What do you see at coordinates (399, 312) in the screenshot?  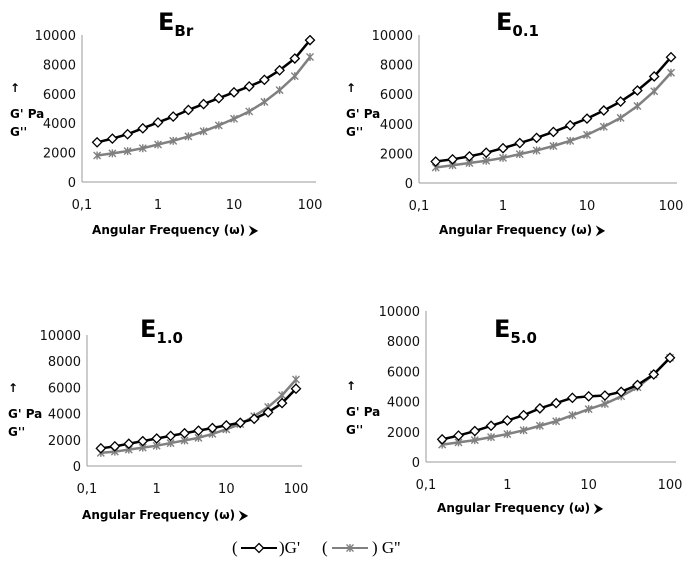 I see `y-tick-label: 10000` at bounding box center [399, 312].